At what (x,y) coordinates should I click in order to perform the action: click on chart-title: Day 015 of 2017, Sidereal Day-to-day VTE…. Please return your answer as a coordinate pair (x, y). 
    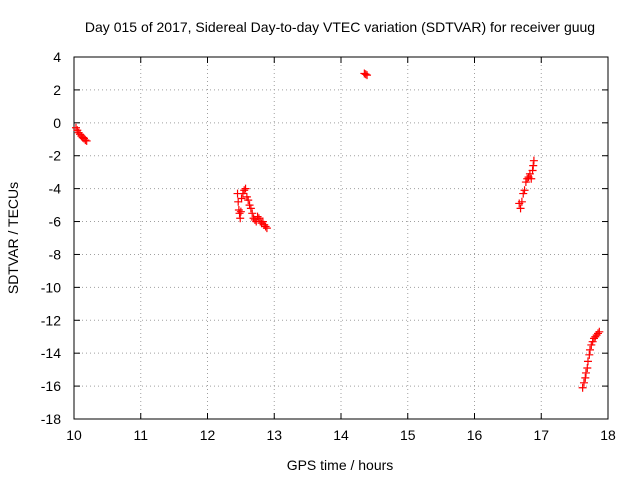
    Looking at the image, I should click on (340, 27).